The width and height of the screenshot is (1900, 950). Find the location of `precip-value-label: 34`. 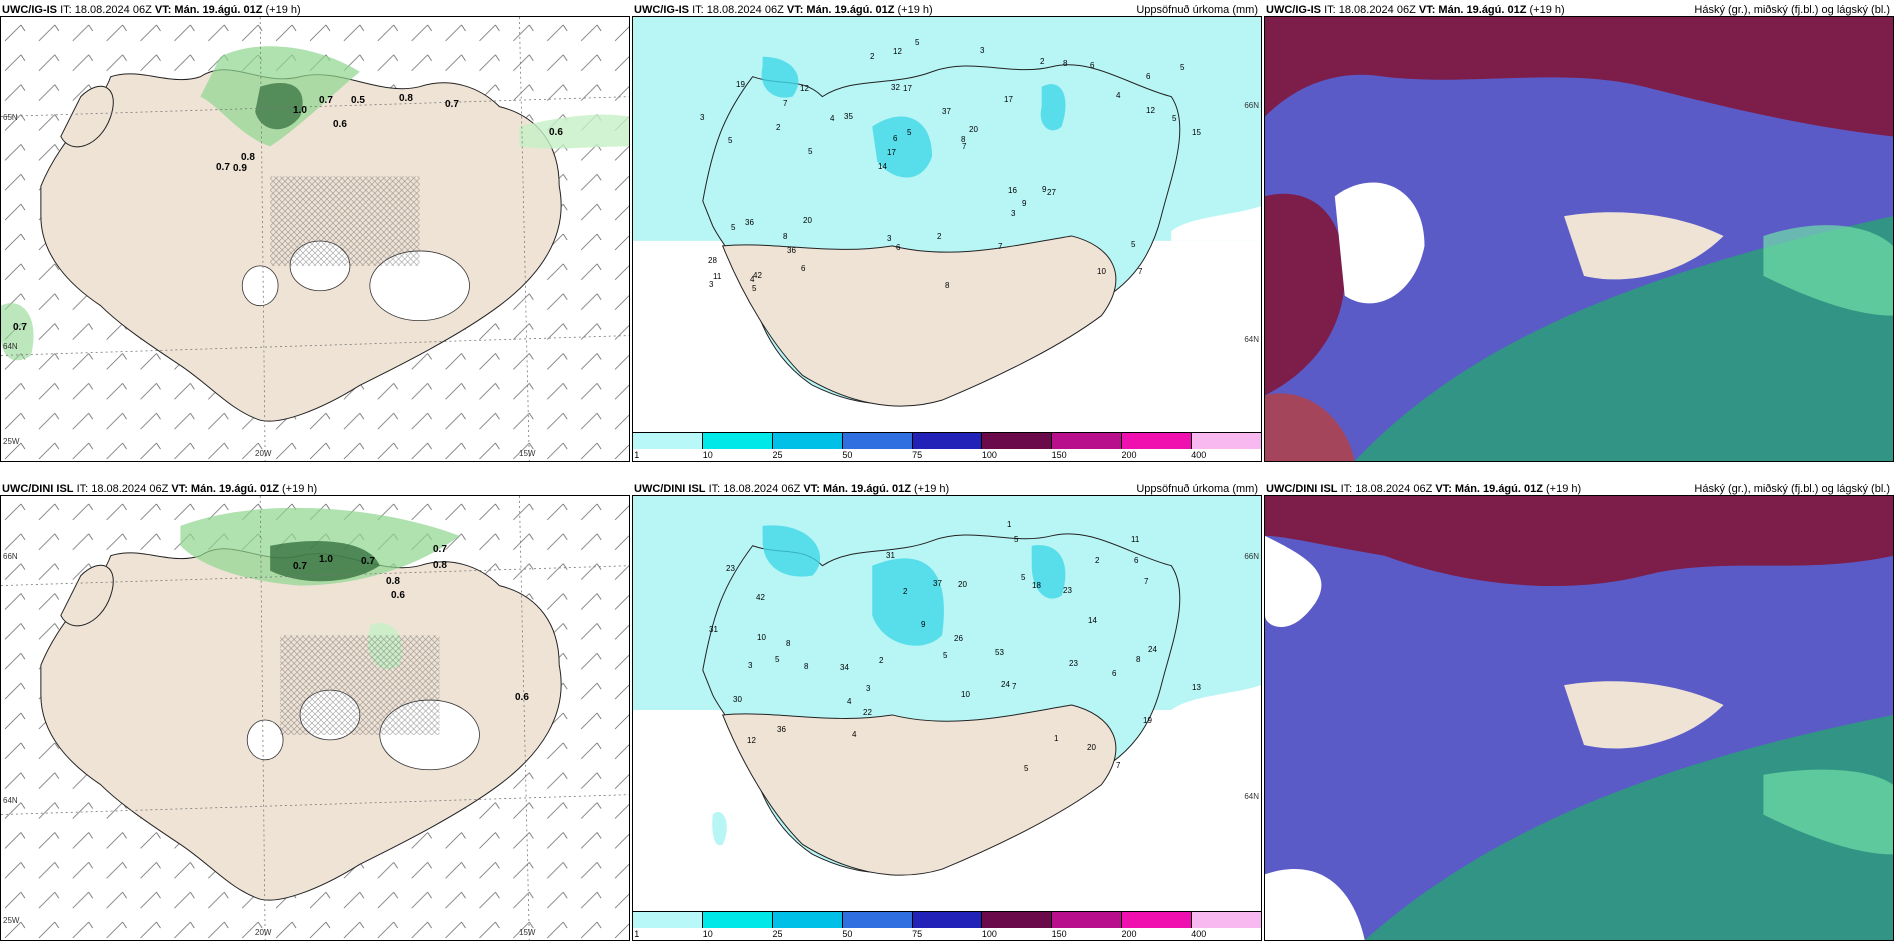

precip-value-label: 34 is located at coordinates (844, 667).